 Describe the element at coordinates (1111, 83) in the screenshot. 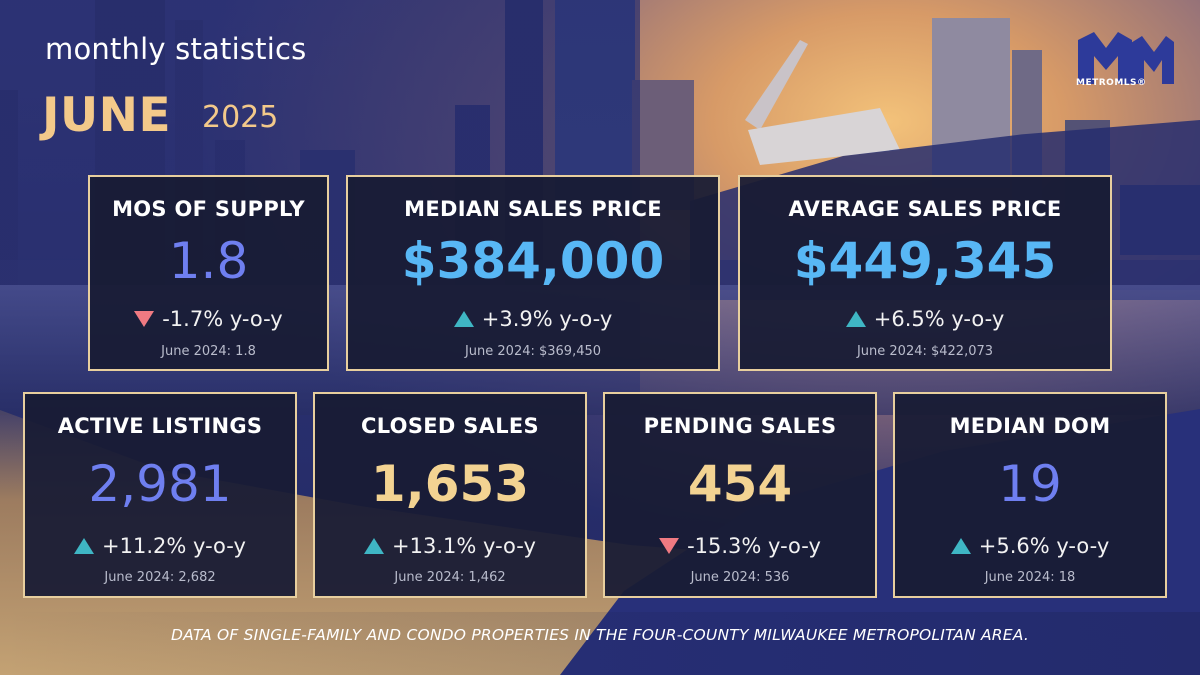

I see `logo-text: METROMLS®` at that location.